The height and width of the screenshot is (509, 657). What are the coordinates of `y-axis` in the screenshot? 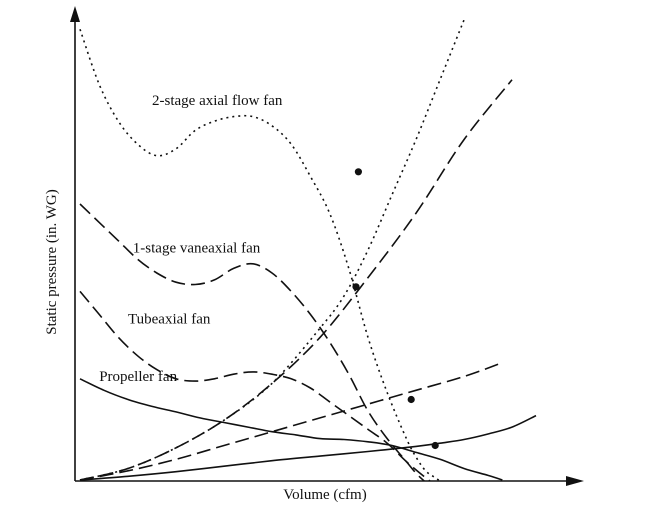 It's located at (75, 243).